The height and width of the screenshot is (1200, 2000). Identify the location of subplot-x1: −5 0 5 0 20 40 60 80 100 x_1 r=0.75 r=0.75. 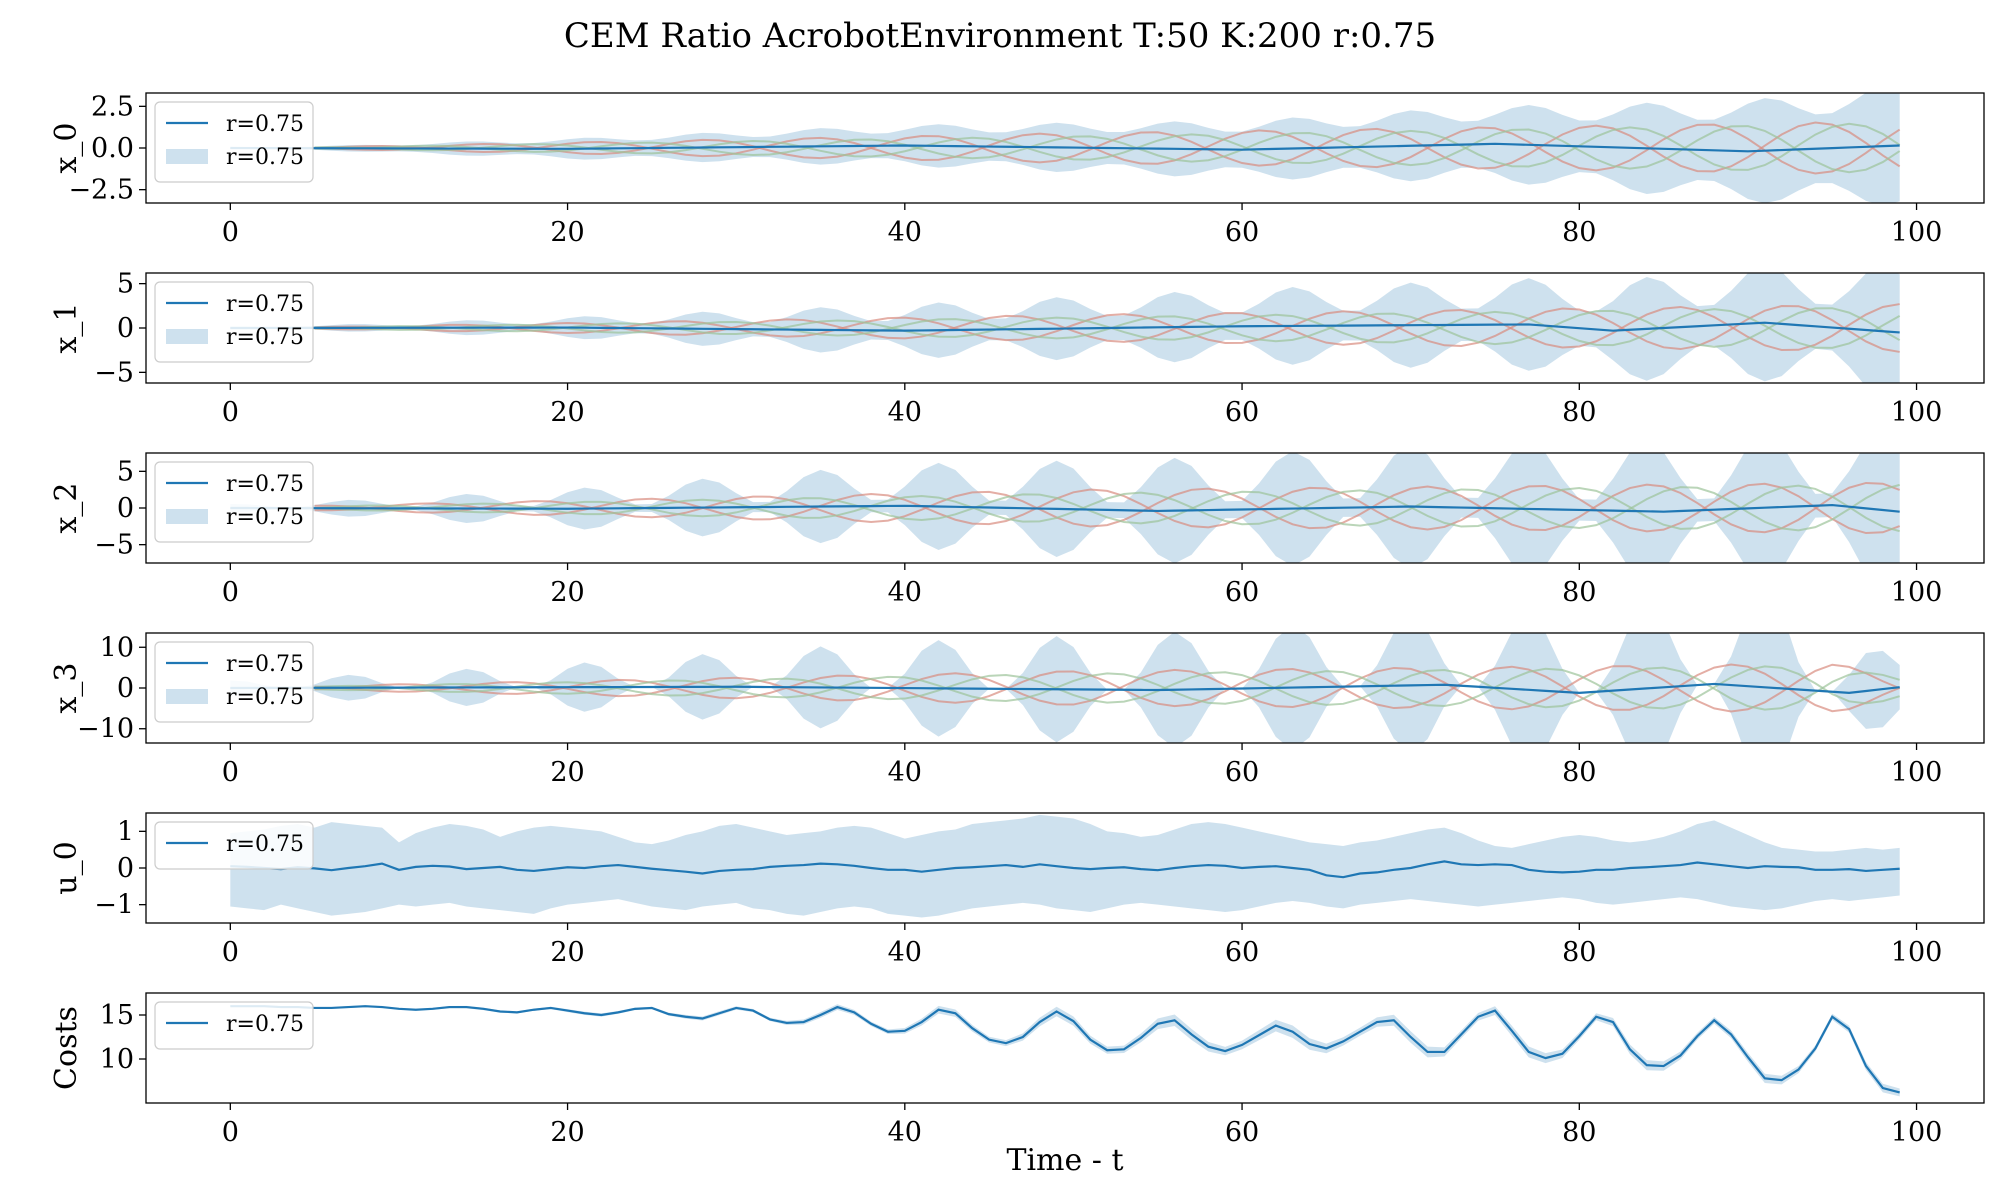
(1017, 348).